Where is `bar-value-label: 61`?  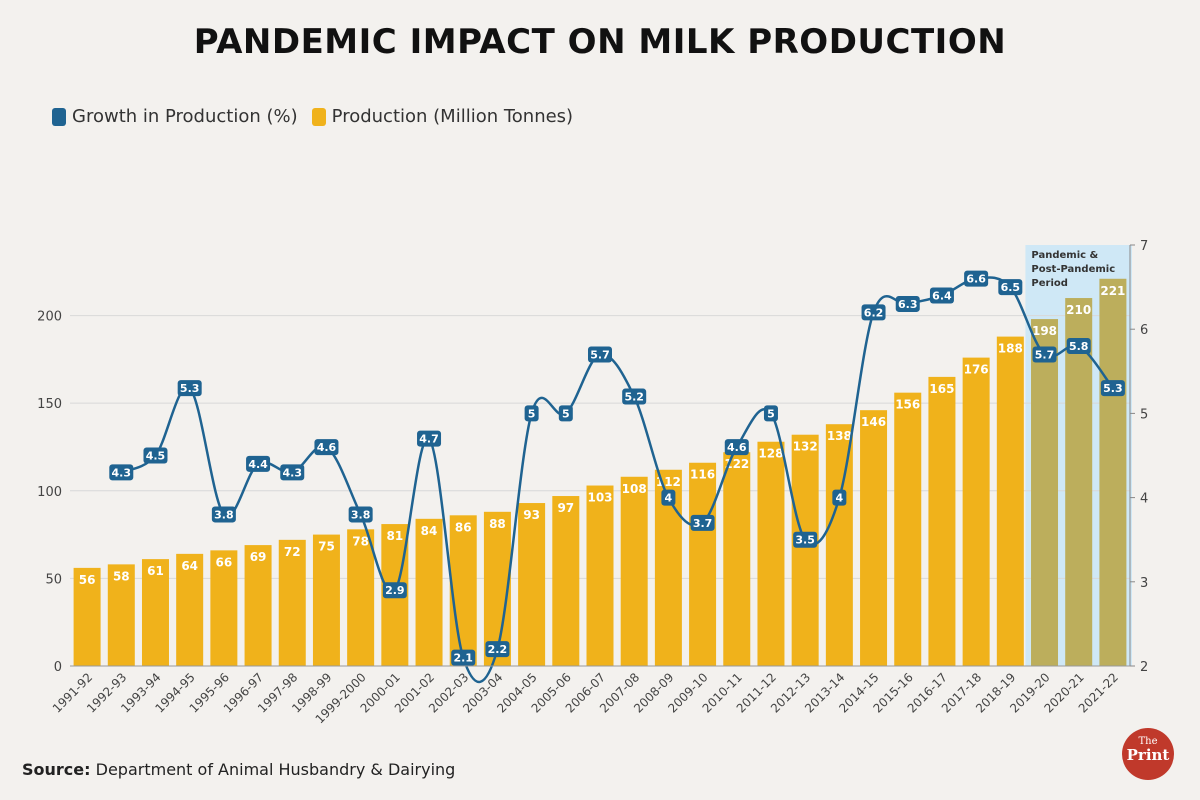 bar-value-label: 61 is located at coordinates (155, 571).